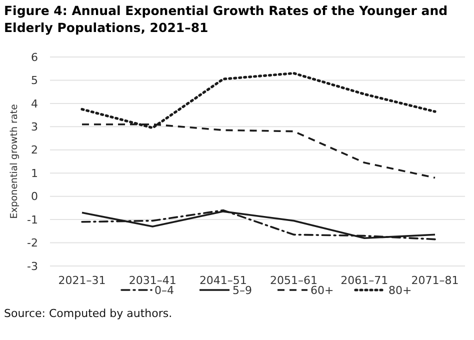 This screenshot has width=474, height=340. What do you see at coordinates (14, 161) in the screenshot?
I see `y-axis-title: Exponential growth rate` at bounding box center [14, 161].